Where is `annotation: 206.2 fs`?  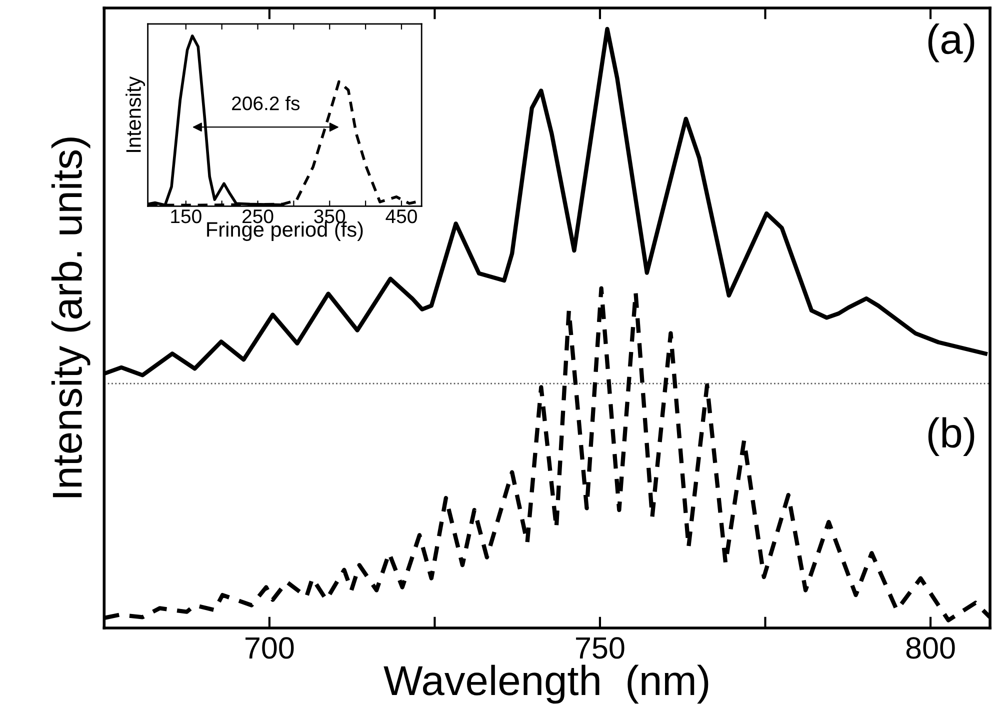
annotation: 206.2 fs is located at coordinates (266, 103).